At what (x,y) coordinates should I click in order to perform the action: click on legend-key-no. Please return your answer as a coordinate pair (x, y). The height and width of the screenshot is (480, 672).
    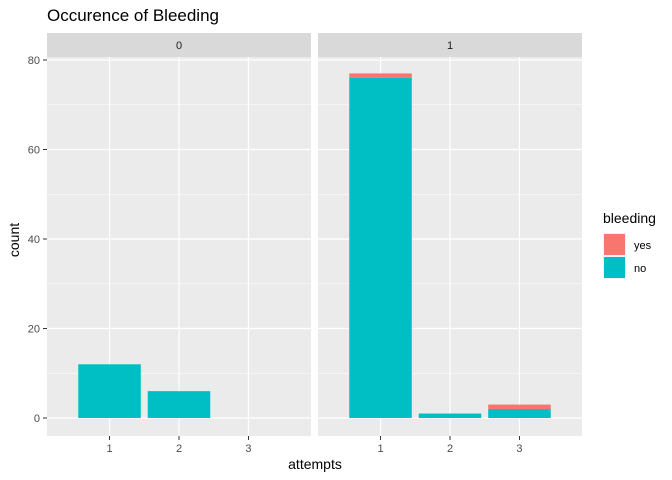
    Looking at the image, I should click on (614, 267).